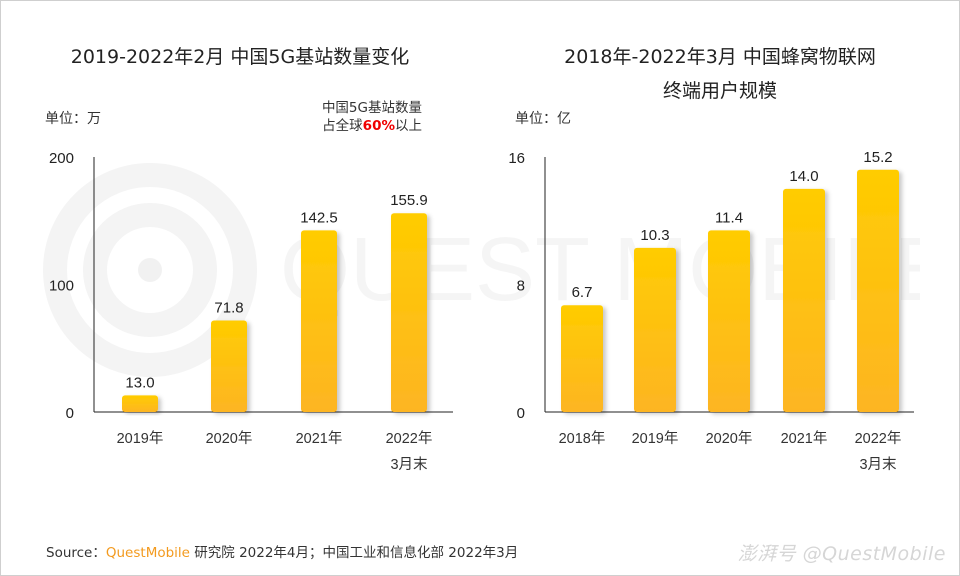 This screenshot has width=960, height=576. I want to click on callout-suffix: 以上, so click(408, 126).